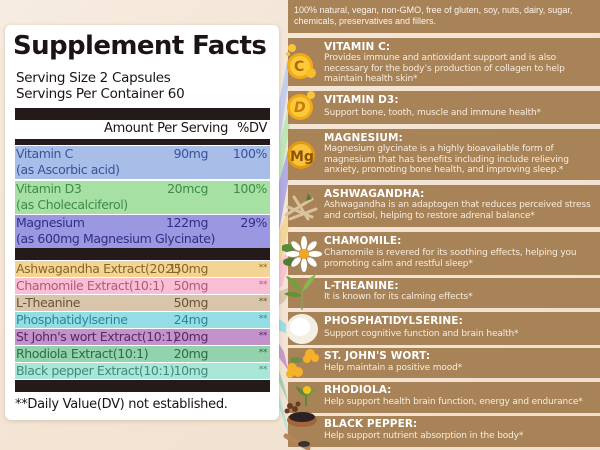 The image size is (600, 450). I want to click on magnesium-capsule-icon: Mg, so click(301, 155).